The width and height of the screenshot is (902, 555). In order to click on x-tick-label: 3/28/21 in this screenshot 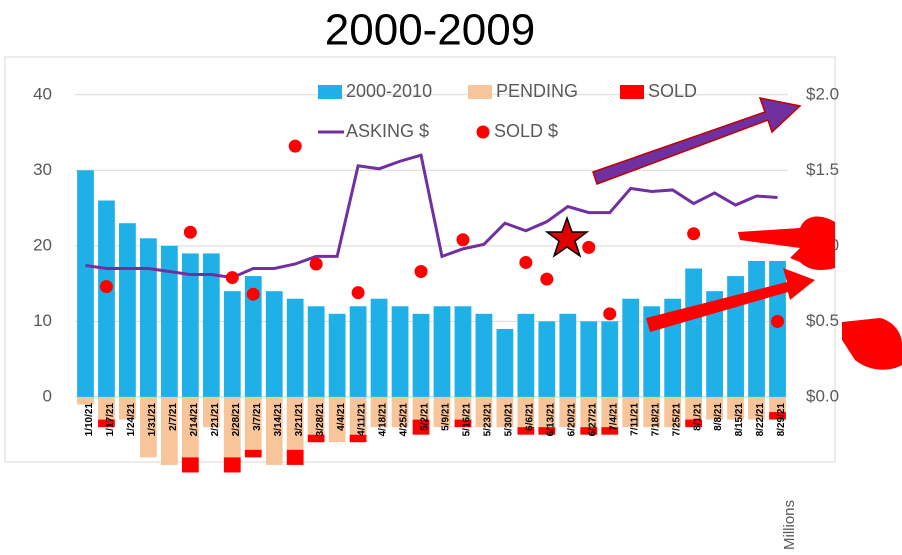, I will do `click(320, 420)`.